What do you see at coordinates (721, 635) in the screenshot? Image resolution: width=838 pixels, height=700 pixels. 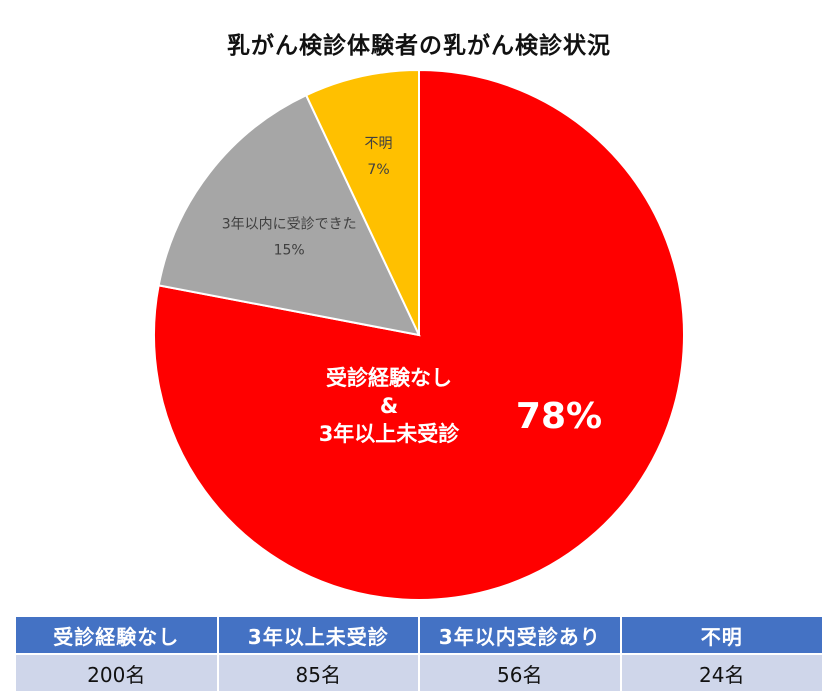 I see `table-header-cell: 不明` at bounding box center [721, 635].